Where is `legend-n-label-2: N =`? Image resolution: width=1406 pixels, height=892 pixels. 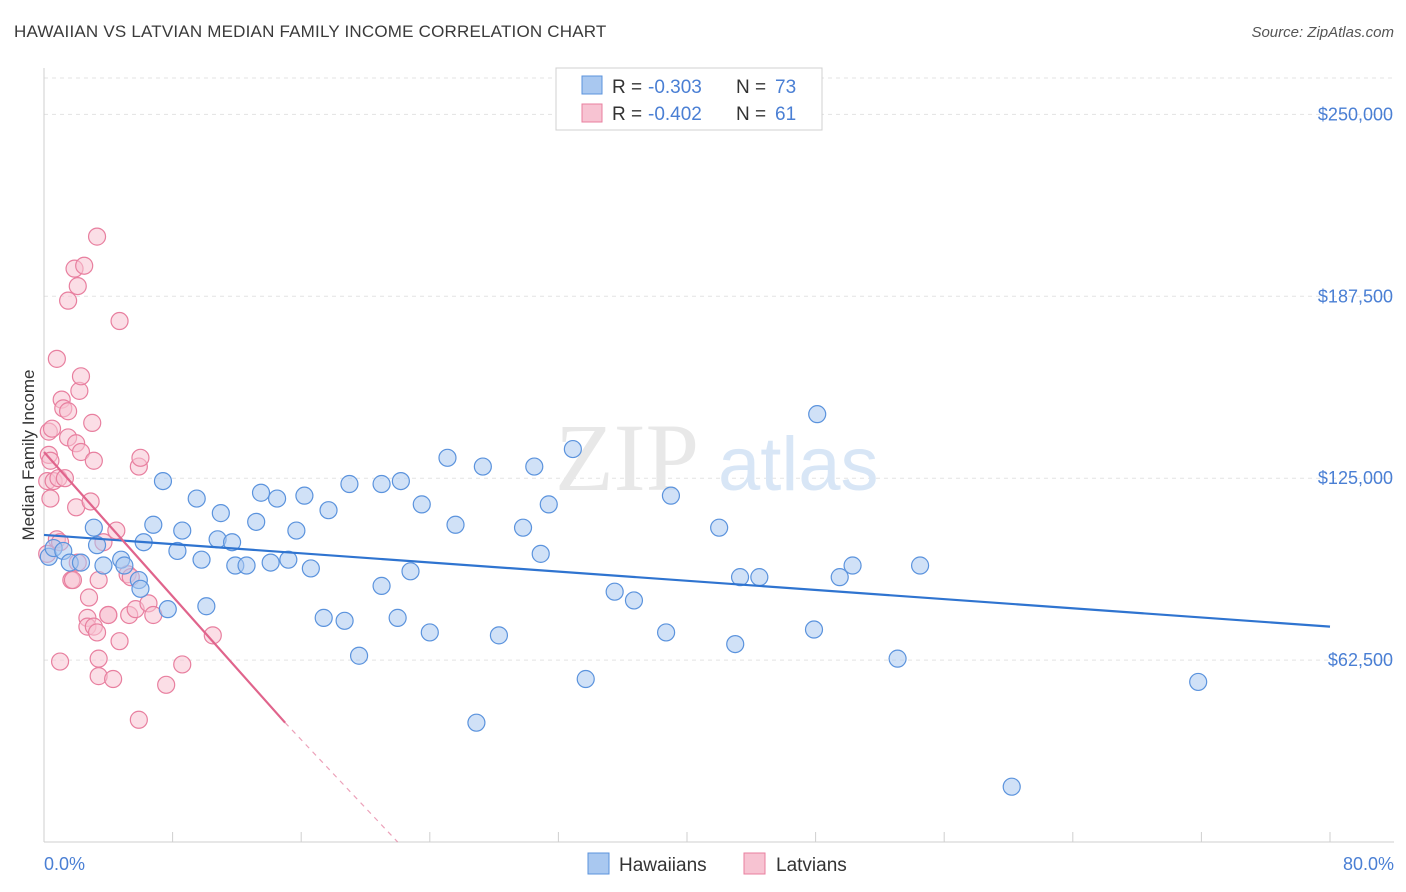 legend-n-label-2: N = is located at coordinates (751, 114).